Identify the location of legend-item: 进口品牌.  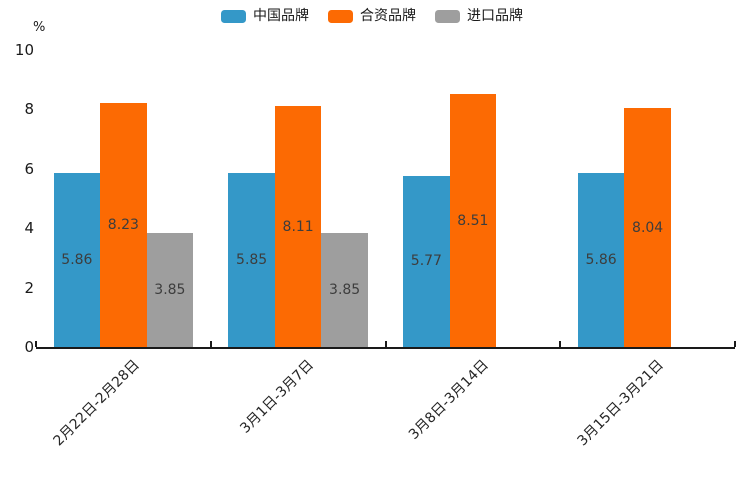
(479, 16).